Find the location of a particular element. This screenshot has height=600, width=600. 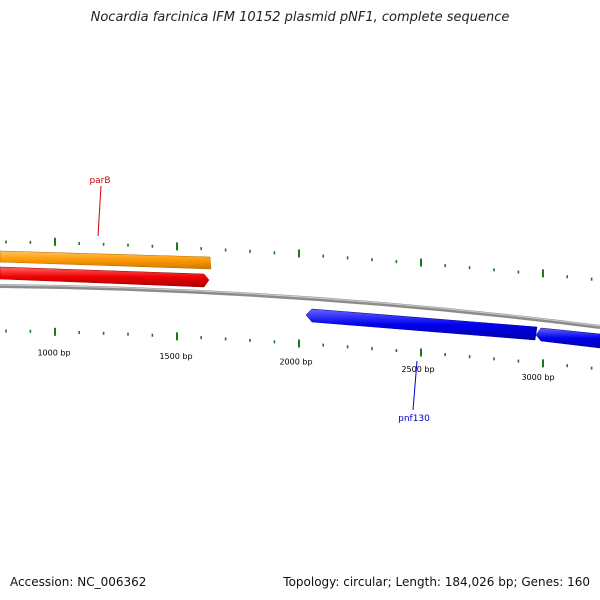

outer-tick-row is located at coordinates (299, 259).